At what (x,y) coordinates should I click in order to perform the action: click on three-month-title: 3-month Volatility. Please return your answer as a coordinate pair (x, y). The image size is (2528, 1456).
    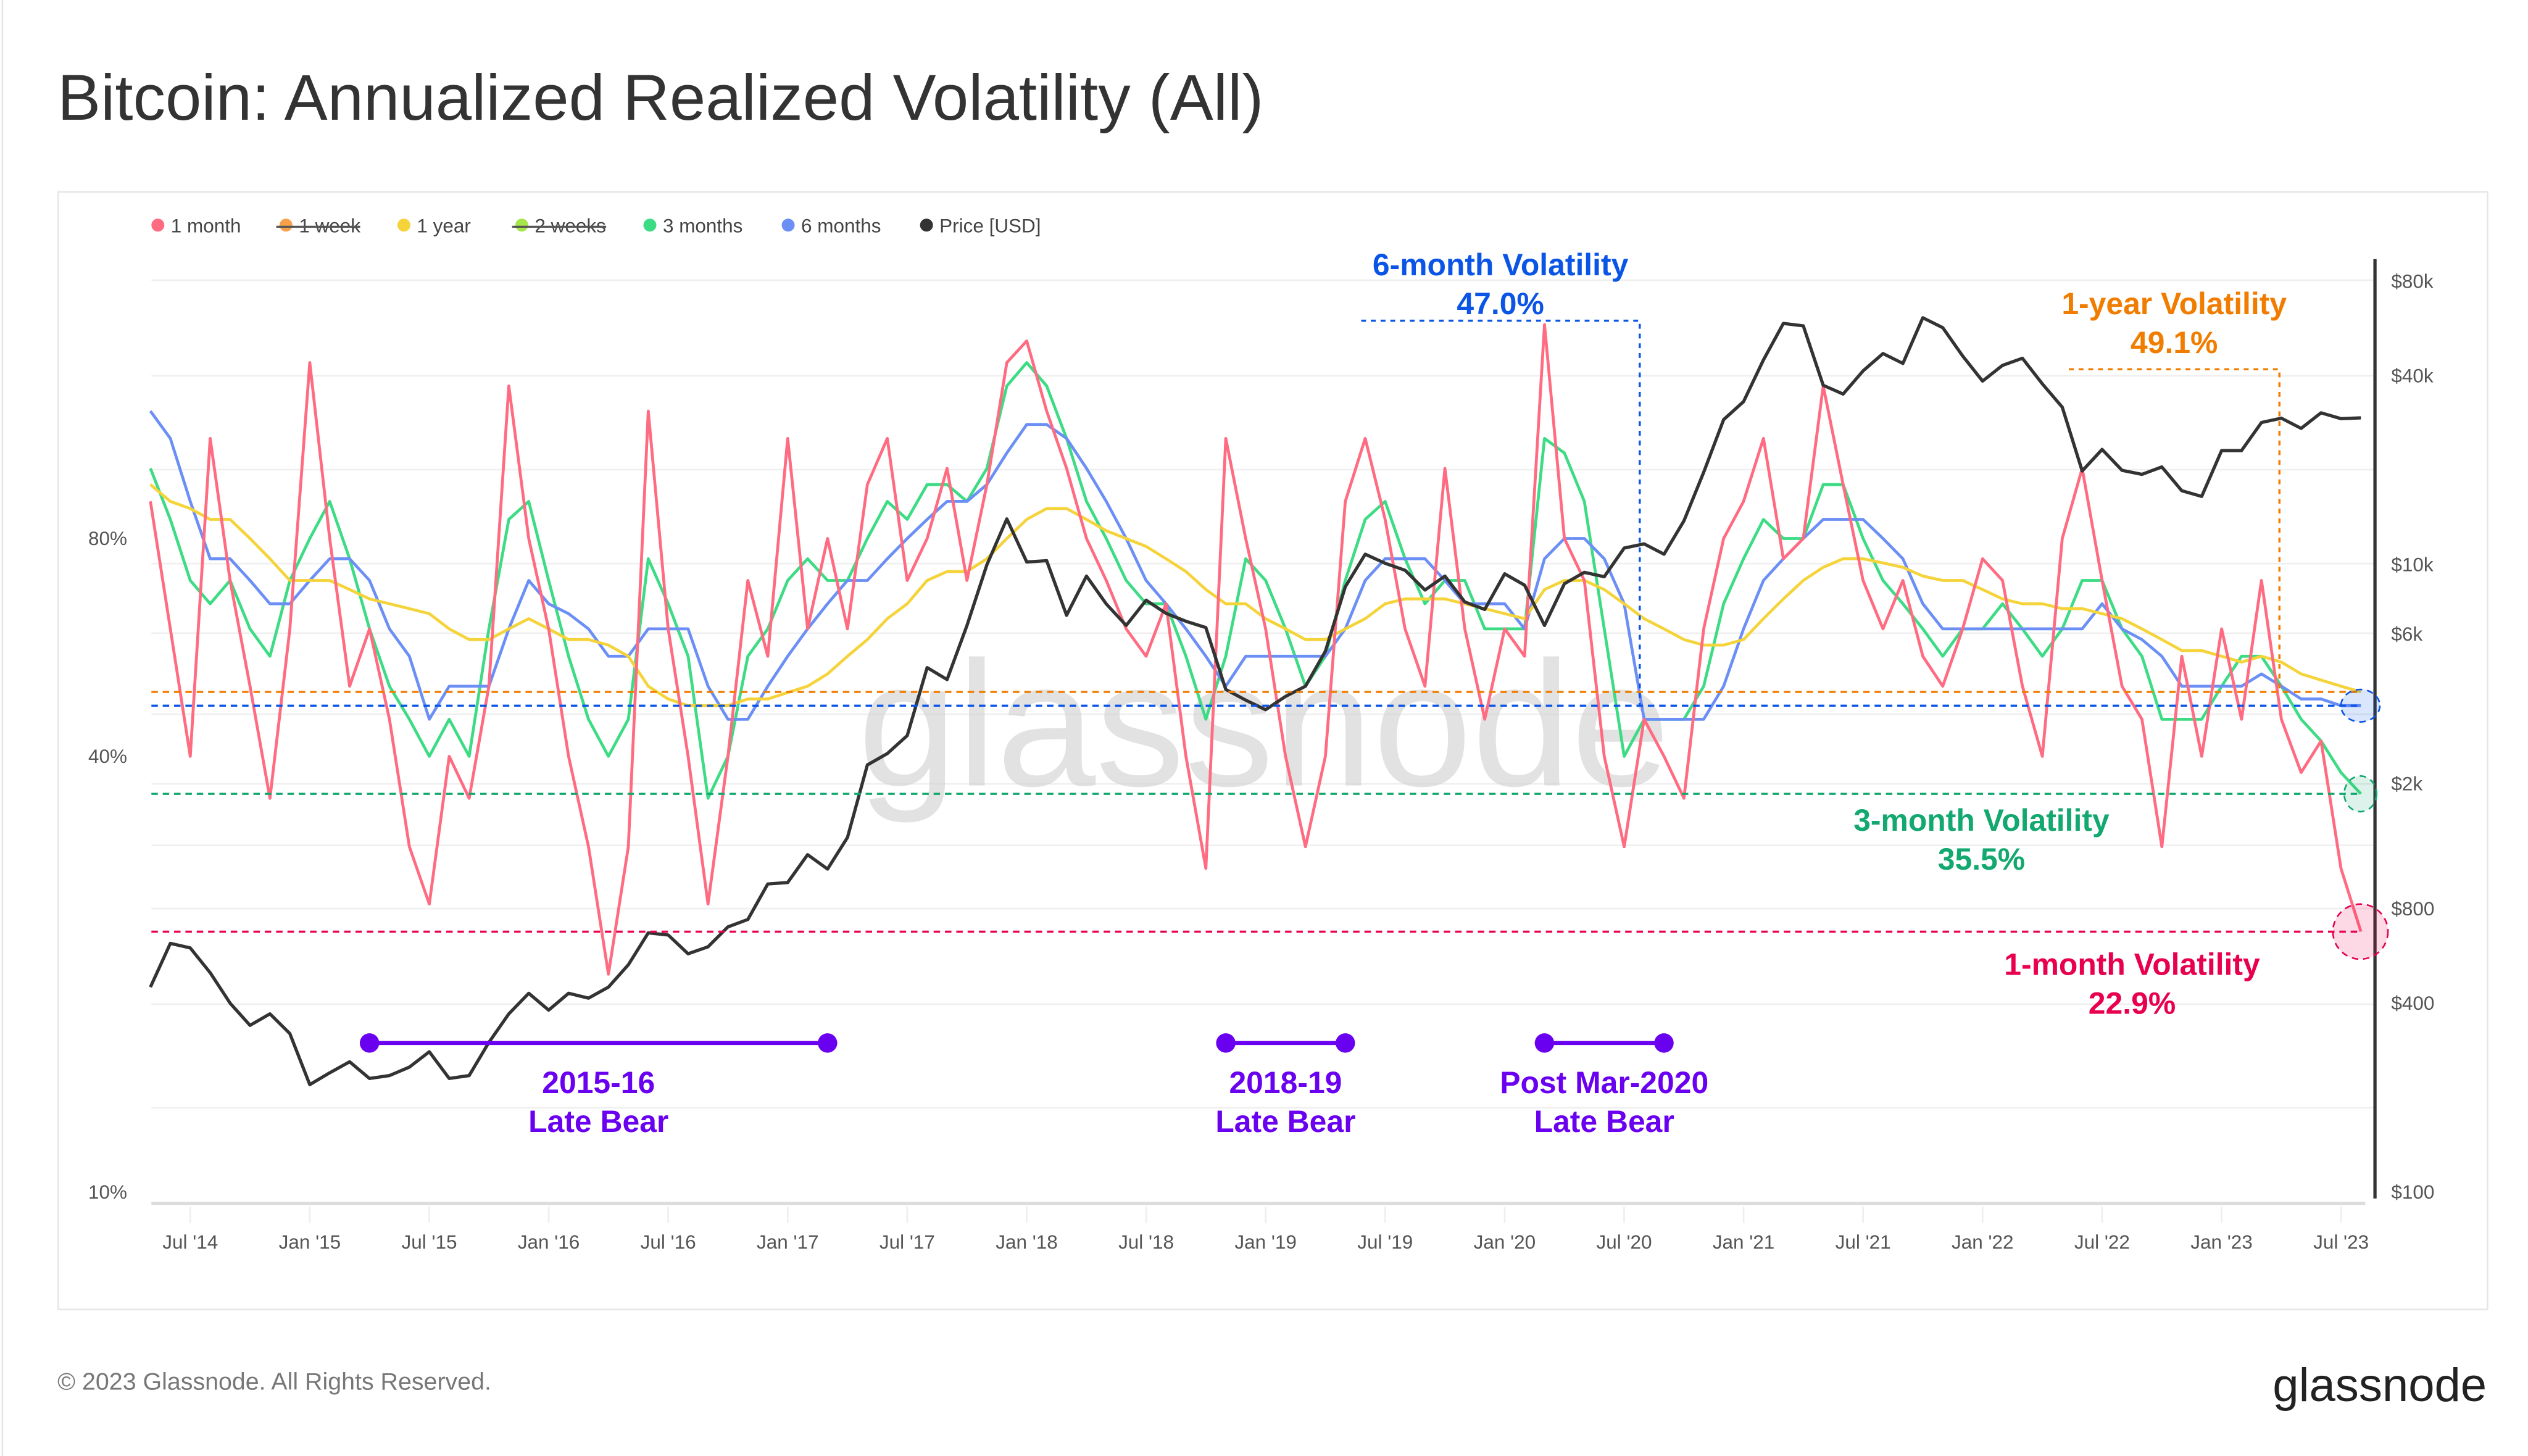
    Looking at the image, I should click on (1981, 821).